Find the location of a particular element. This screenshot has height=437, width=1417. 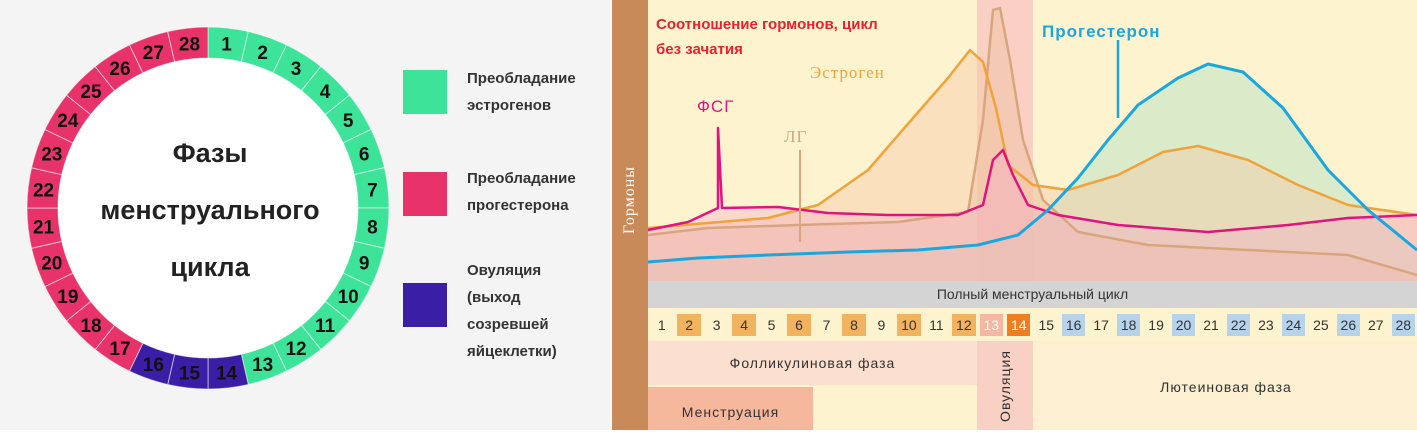

cycle-day-label: 23 is located at coordinates (51, 154).